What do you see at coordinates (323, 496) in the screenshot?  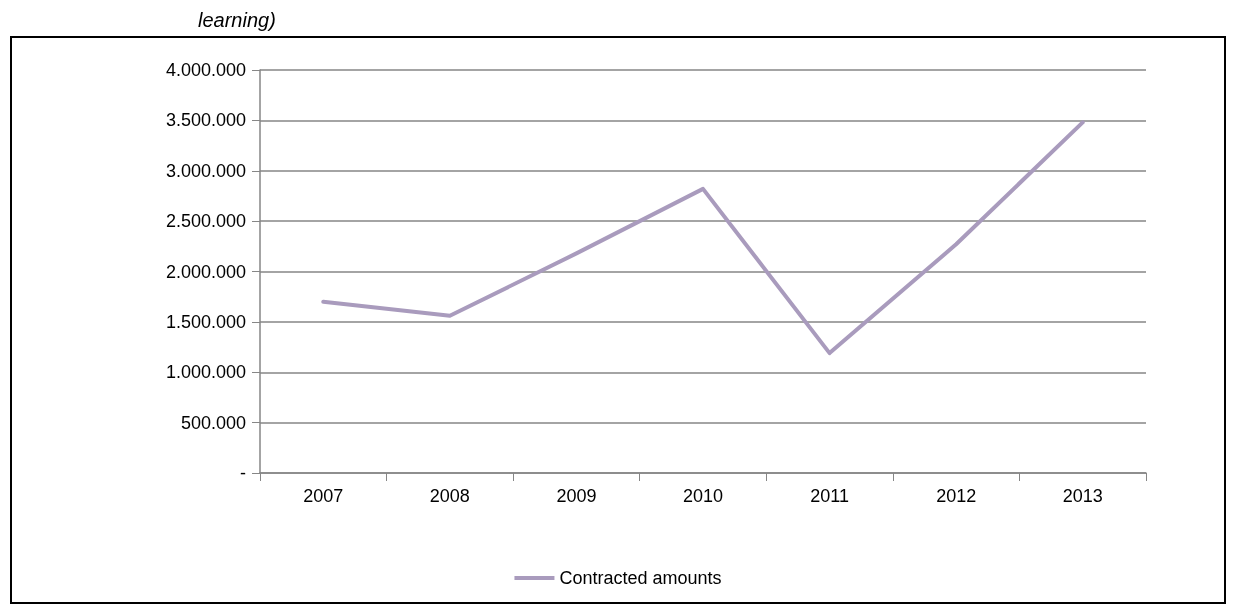 I see `x-tick-label: 2007` at bounding box center [323, 496].